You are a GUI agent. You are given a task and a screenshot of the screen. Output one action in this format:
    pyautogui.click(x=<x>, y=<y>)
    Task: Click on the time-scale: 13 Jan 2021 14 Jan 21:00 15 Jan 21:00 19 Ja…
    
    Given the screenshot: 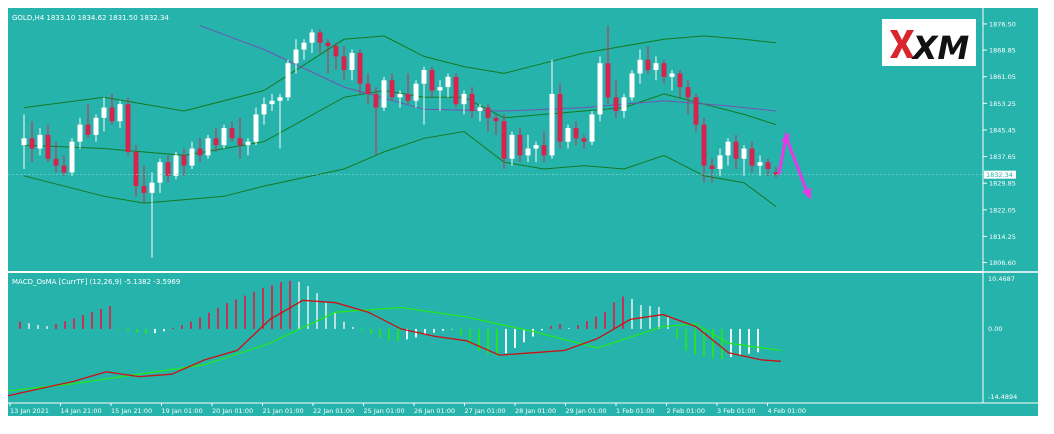 What is the action you would take?
    pyautogui.click(x=407, y=409)
    